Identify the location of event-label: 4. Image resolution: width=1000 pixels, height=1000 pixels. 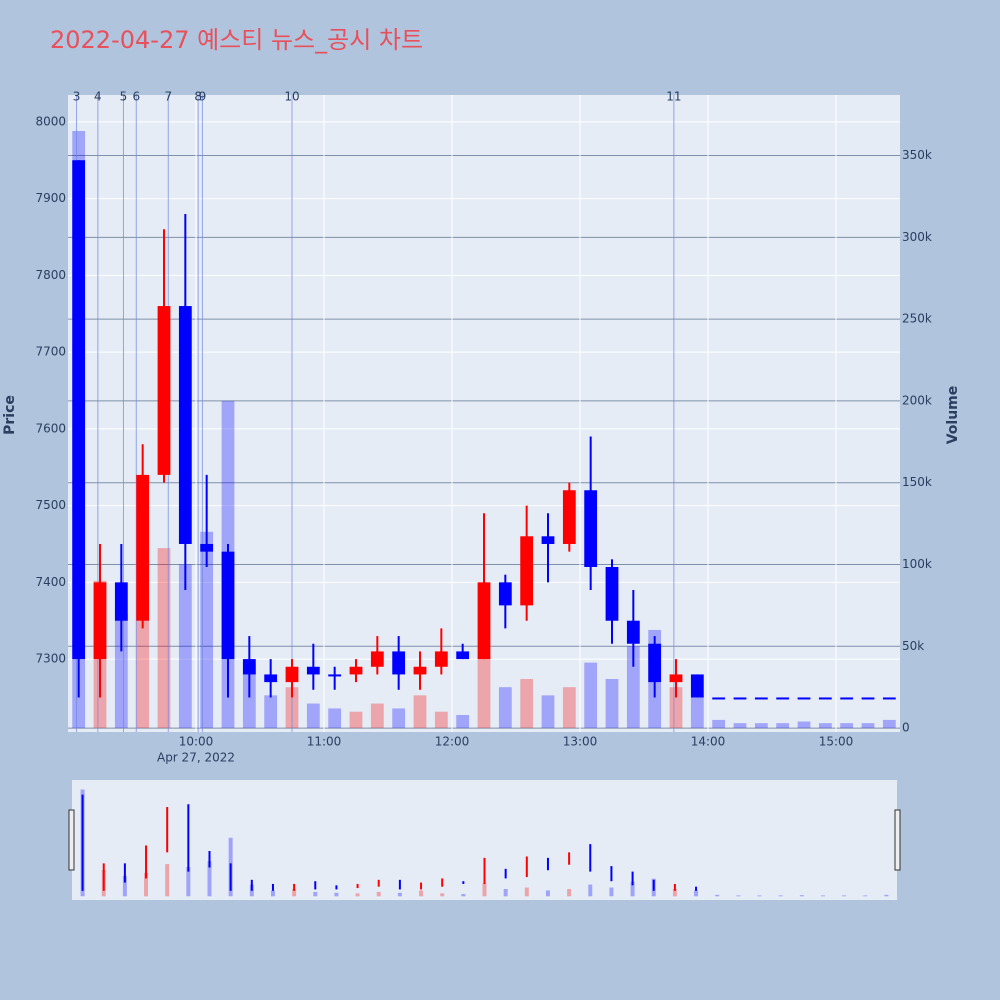
(98, 97).